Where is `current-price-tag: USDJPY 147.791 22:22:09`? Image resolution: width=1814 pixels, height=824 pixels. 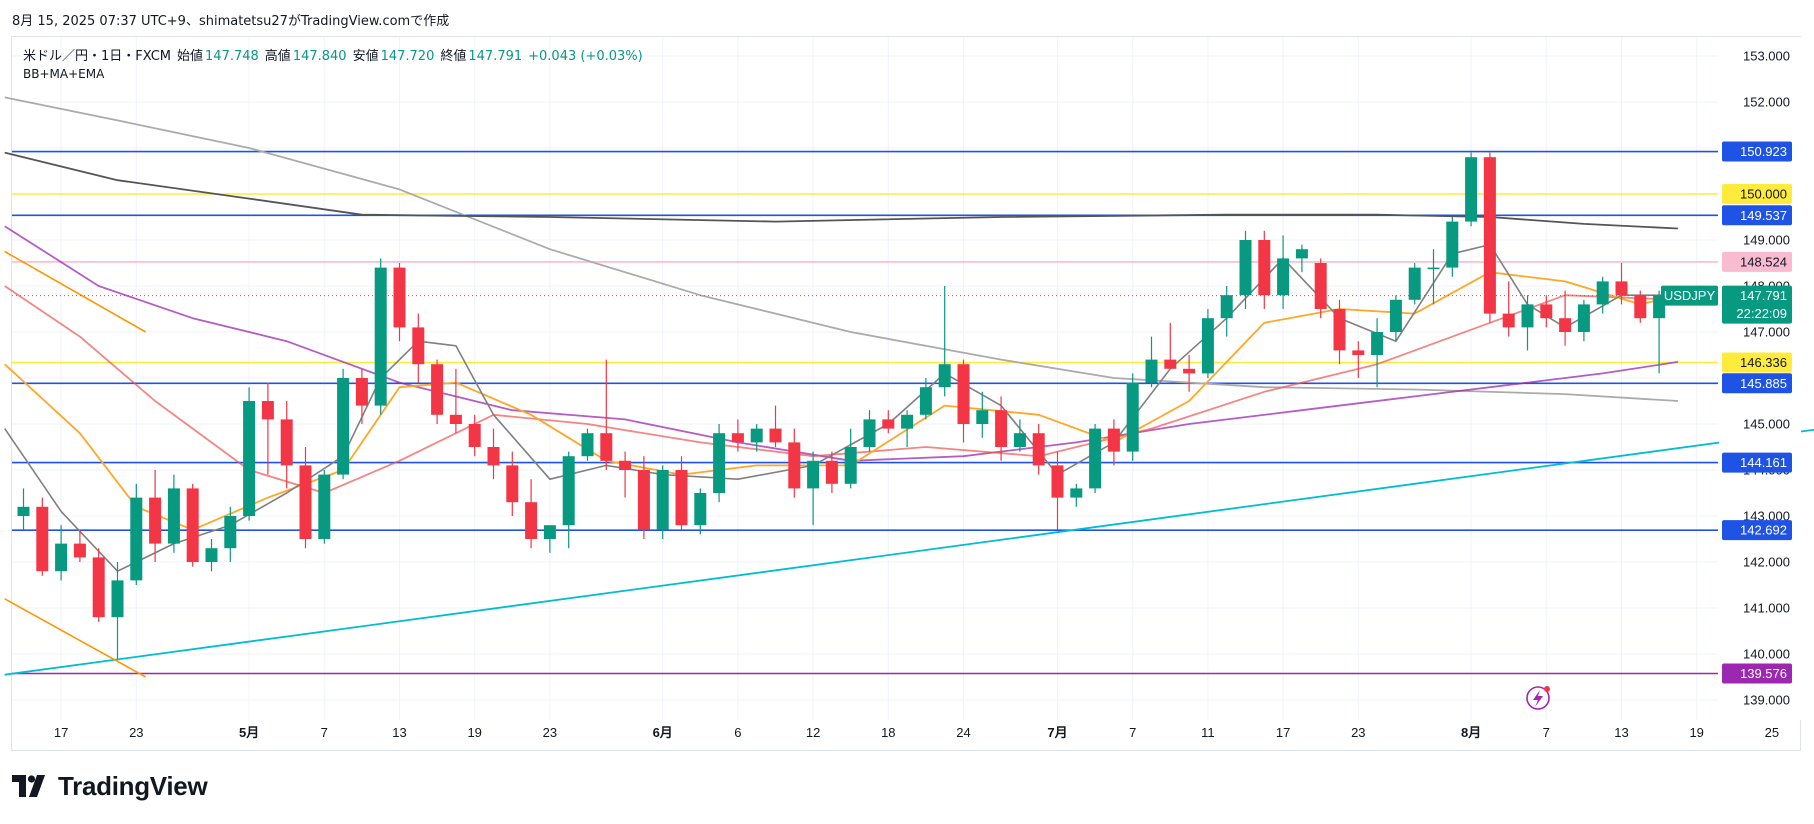 current-price-tag: USDJPY 147.791 22:22:09 is located at coordinates (1726, 304).